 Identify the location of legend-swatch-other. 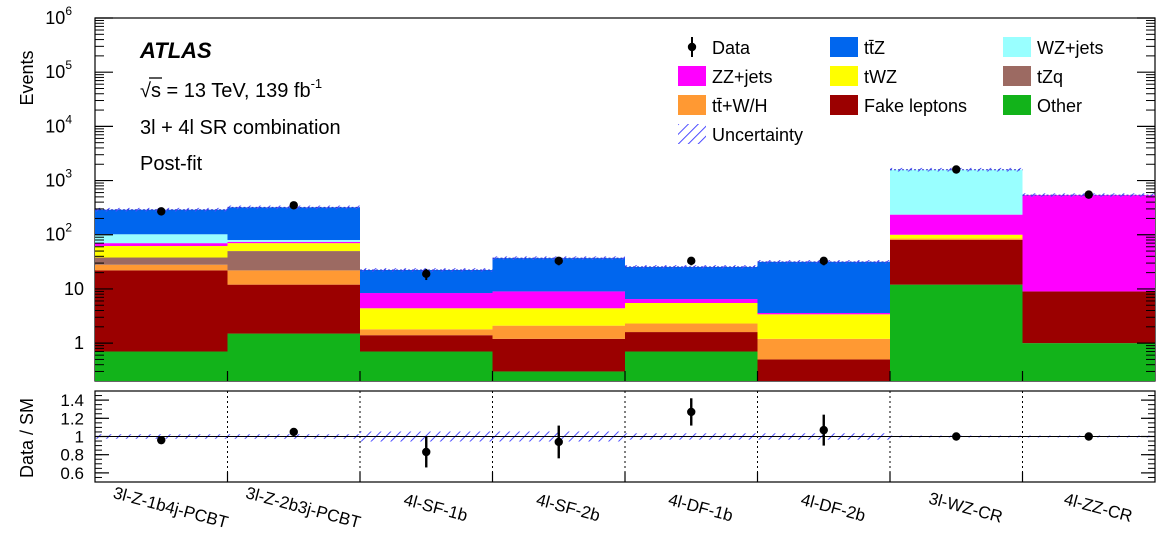
(1017, 105).